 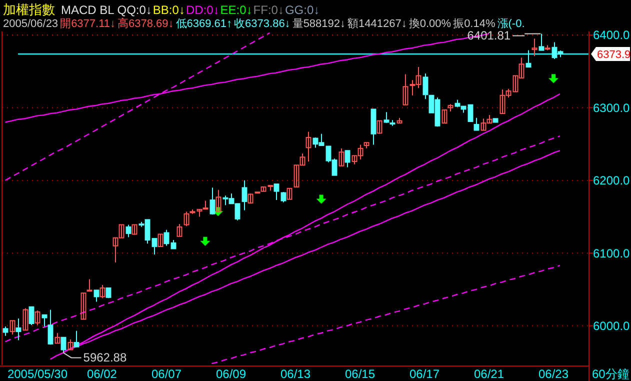 What do you see at coordinates (88, 24) in the screenshot?
I see `text: 開6377.11↓` at bounding box center [88, 24].